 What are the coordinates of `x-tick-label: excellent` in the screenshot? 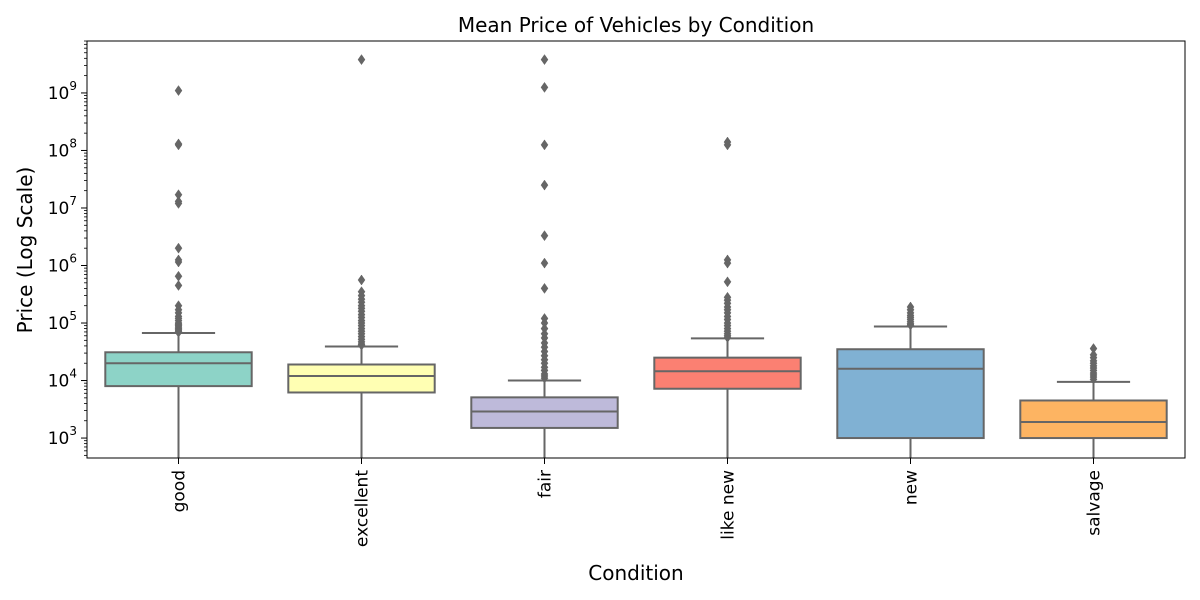 It's located at (363, 508).